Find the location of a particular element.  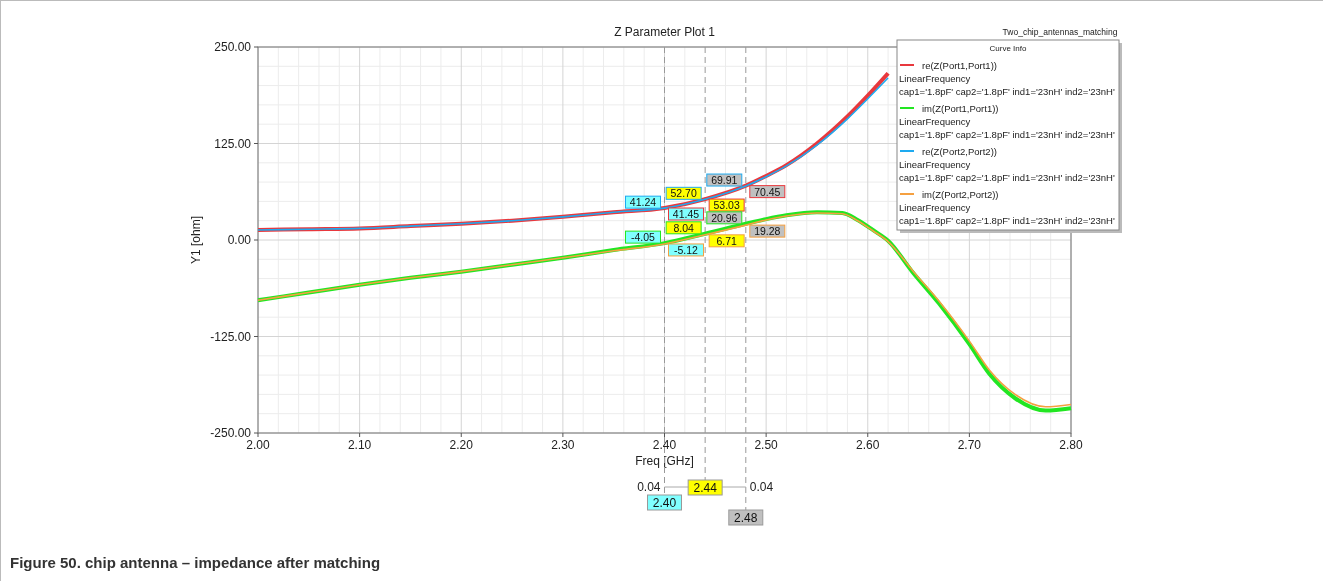

y-tick-label: 125.00 is located at coordinates (233, 143).